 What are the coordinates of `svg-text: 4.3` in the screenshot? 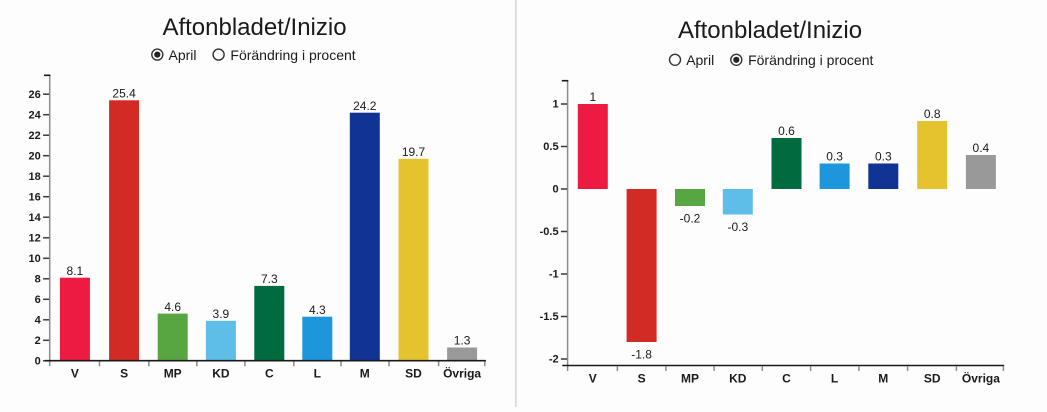 It's located at (317, 310).